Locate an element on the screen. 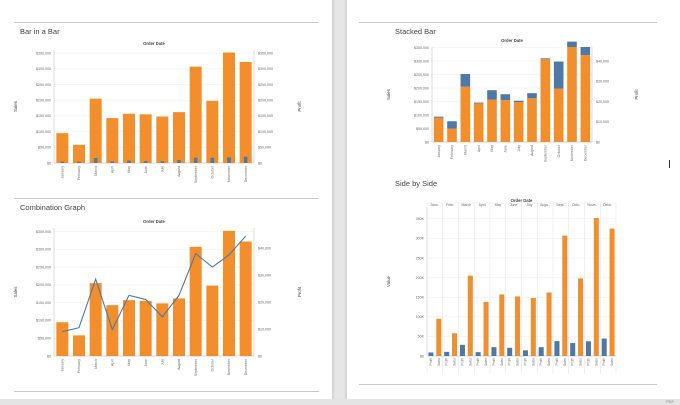  y-tick-label: 200K is located at coordinates (420, 278).